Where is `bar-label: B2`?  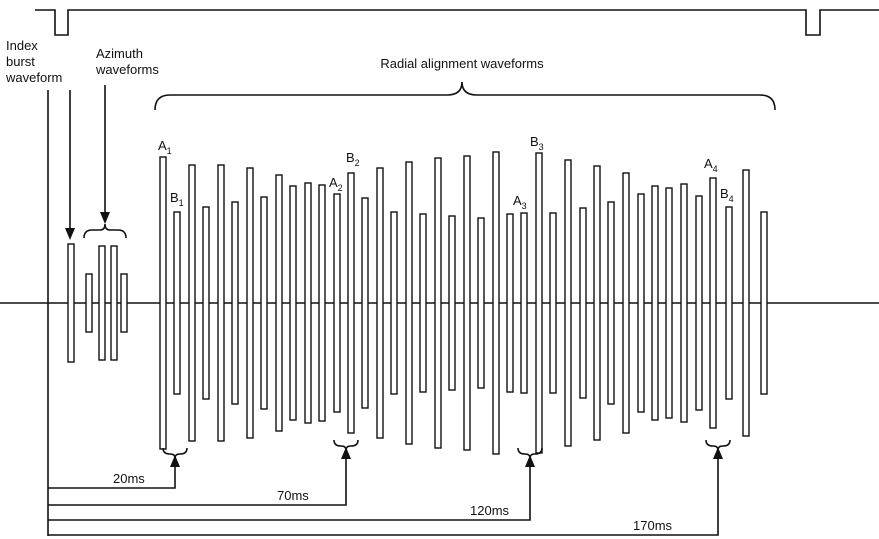 bar-label: B2 is located at coordinates (353, 159).